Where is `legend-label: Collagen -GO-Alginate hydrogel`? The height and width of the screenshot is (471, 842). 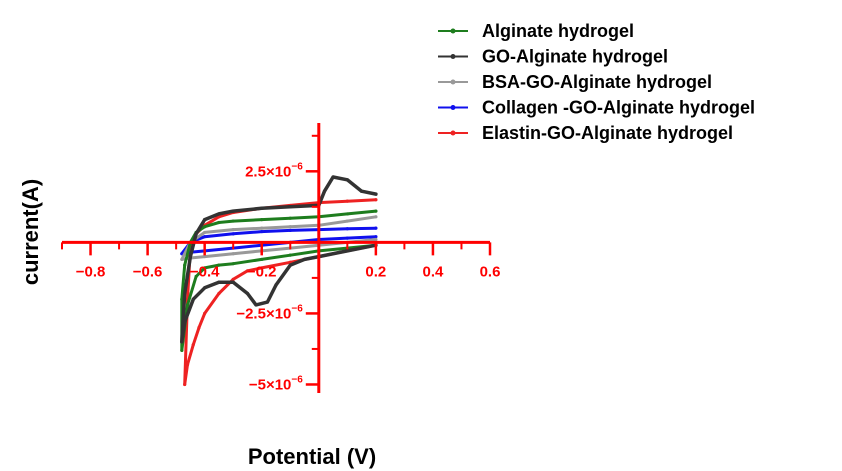 legend-label: Collagen -GO-Alginate hydrogel is located at coordinates (618, 108).